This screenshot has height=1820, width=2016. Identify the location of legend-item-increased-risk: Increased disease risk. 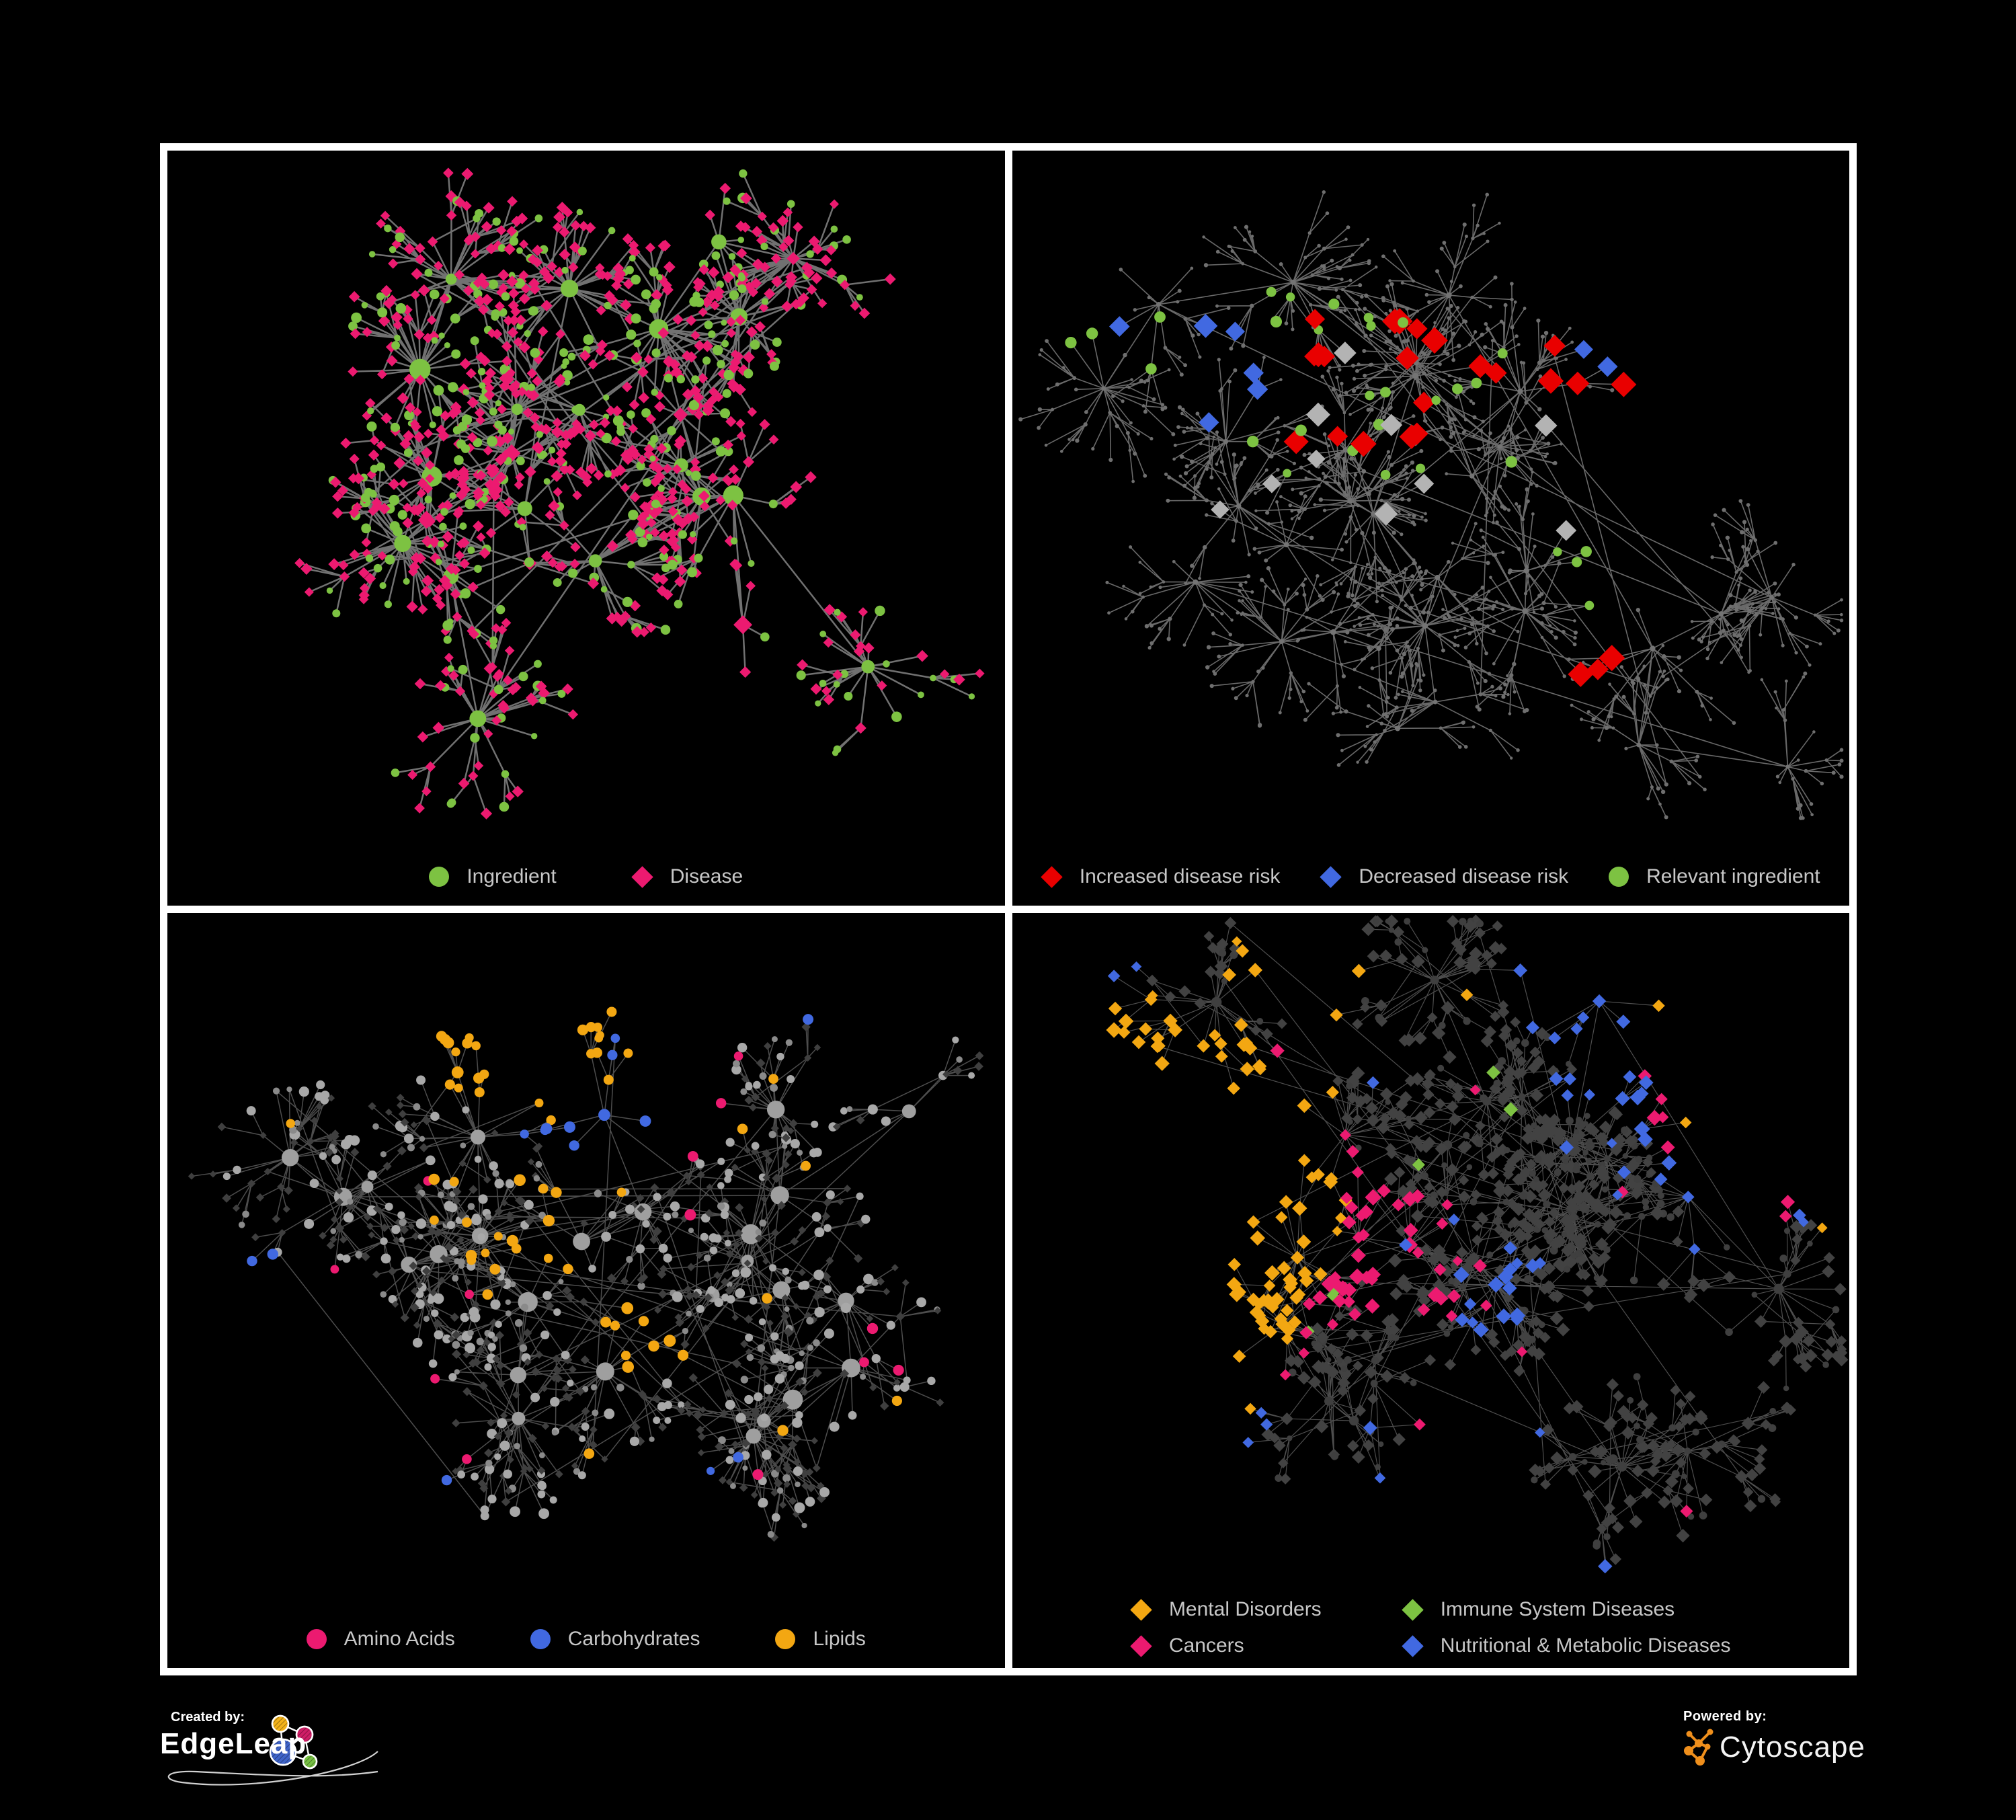
(1160, 876).